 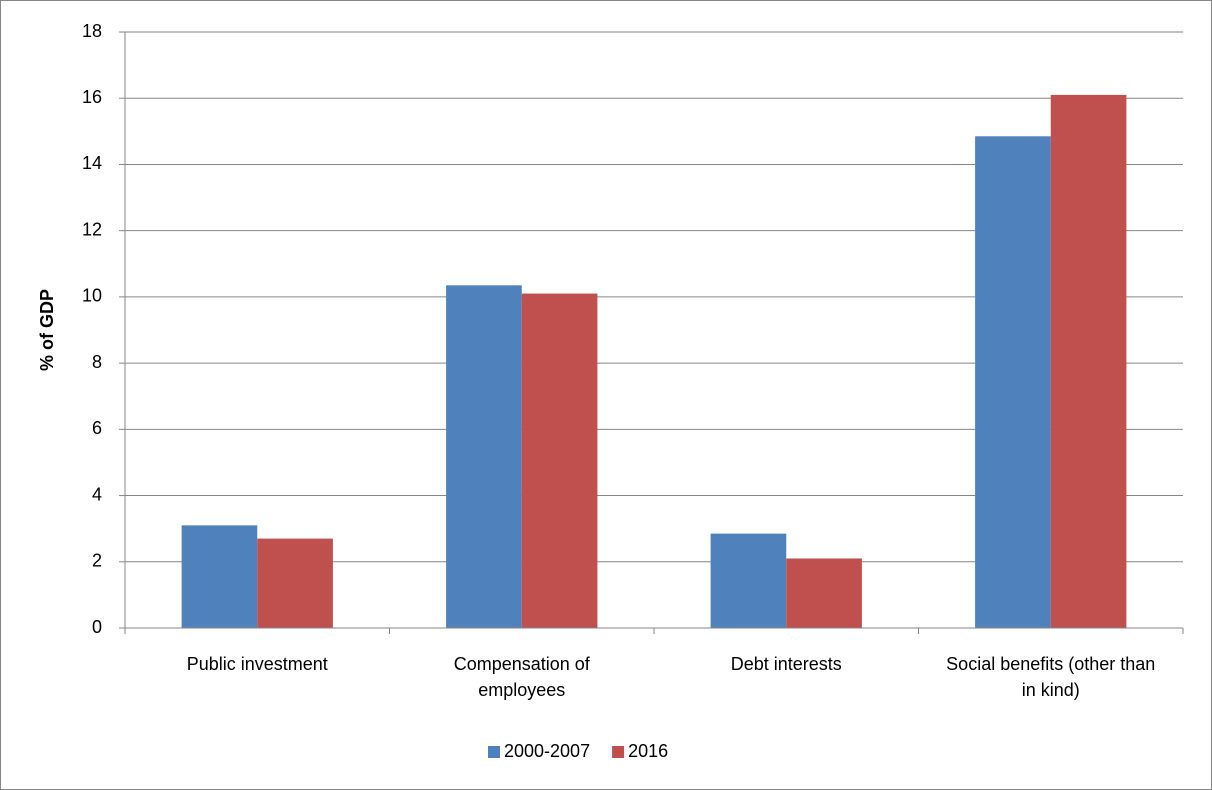 What do you see at coordinates (92, 229) in the screenshot?
I see `y-tick-label: 12` at bounding box center [92, 229].